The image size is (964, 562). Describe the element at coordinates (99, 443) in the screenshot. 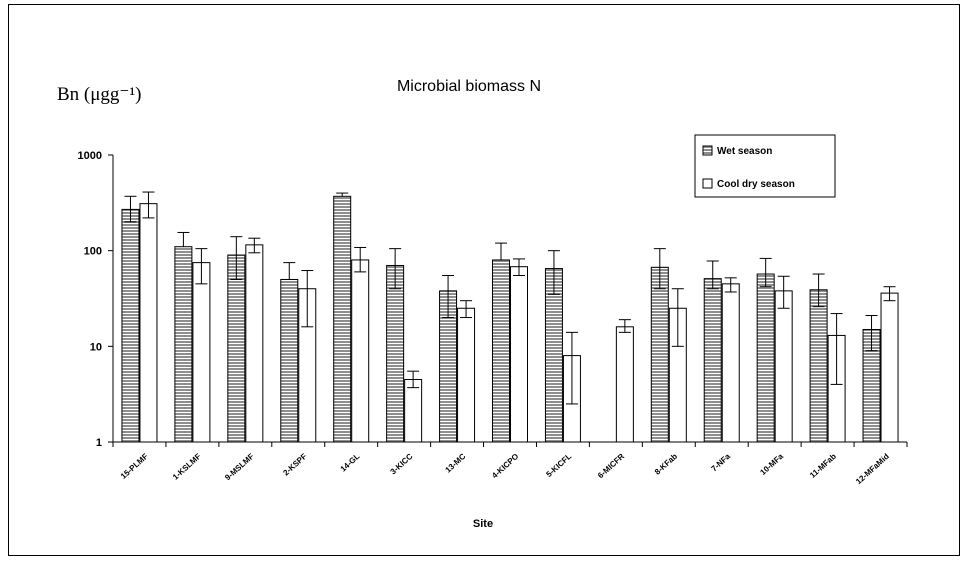

I see `y-tick-label: 1` at that location.